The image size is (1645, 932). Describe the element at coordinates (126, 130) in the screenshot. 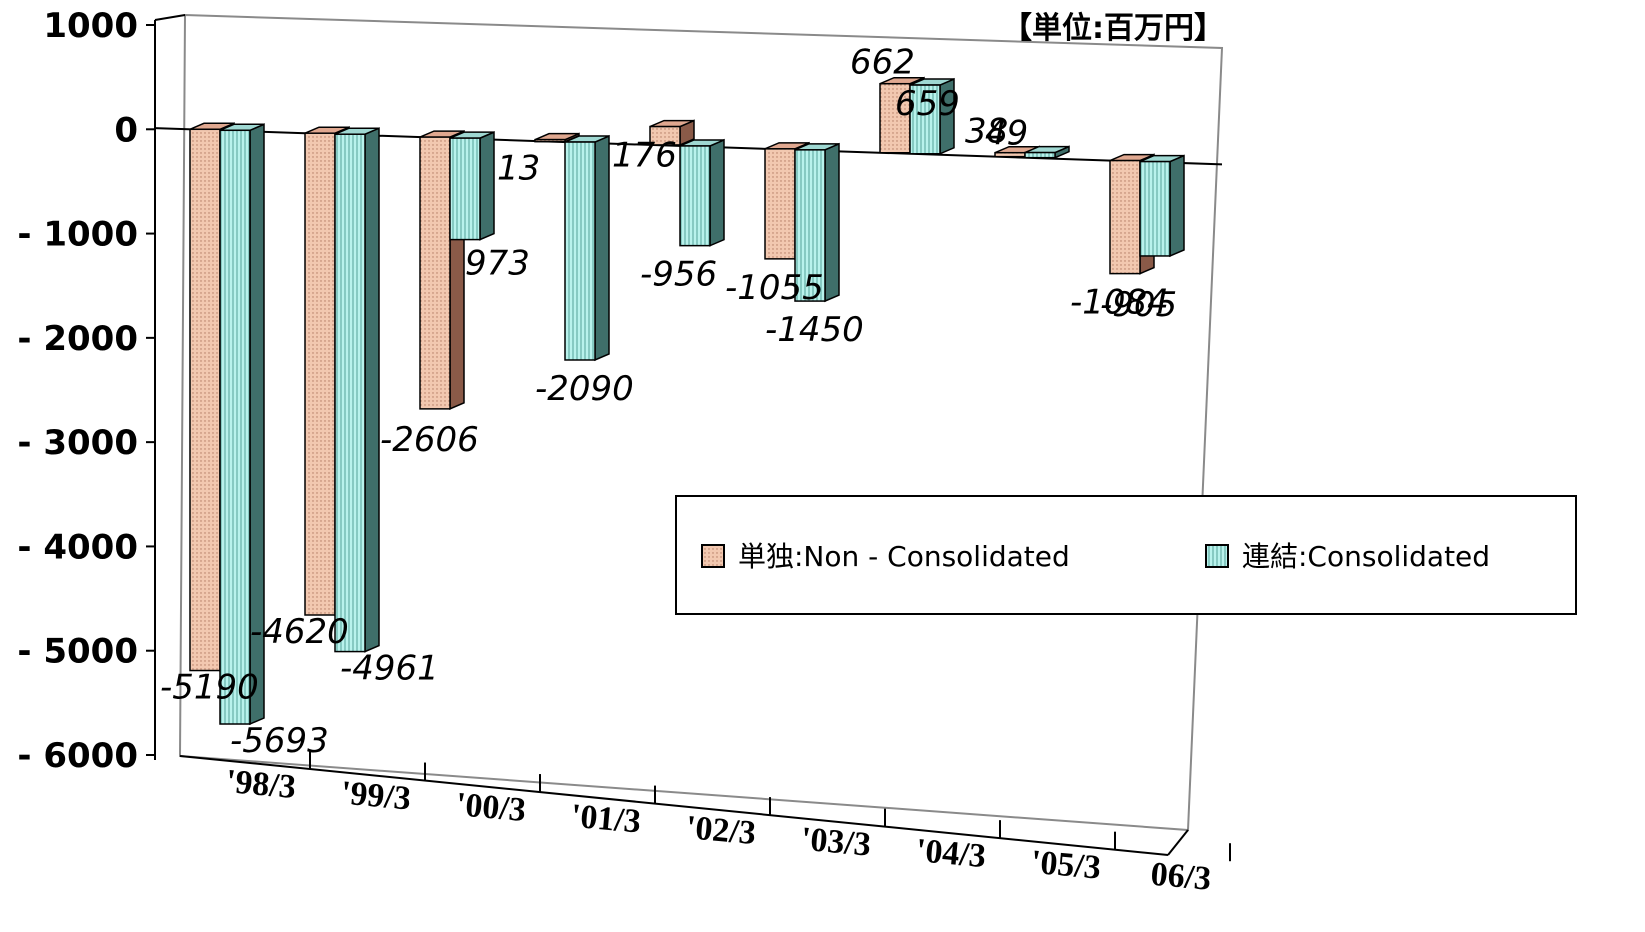

I see `y-tick-label: 0` at that location.